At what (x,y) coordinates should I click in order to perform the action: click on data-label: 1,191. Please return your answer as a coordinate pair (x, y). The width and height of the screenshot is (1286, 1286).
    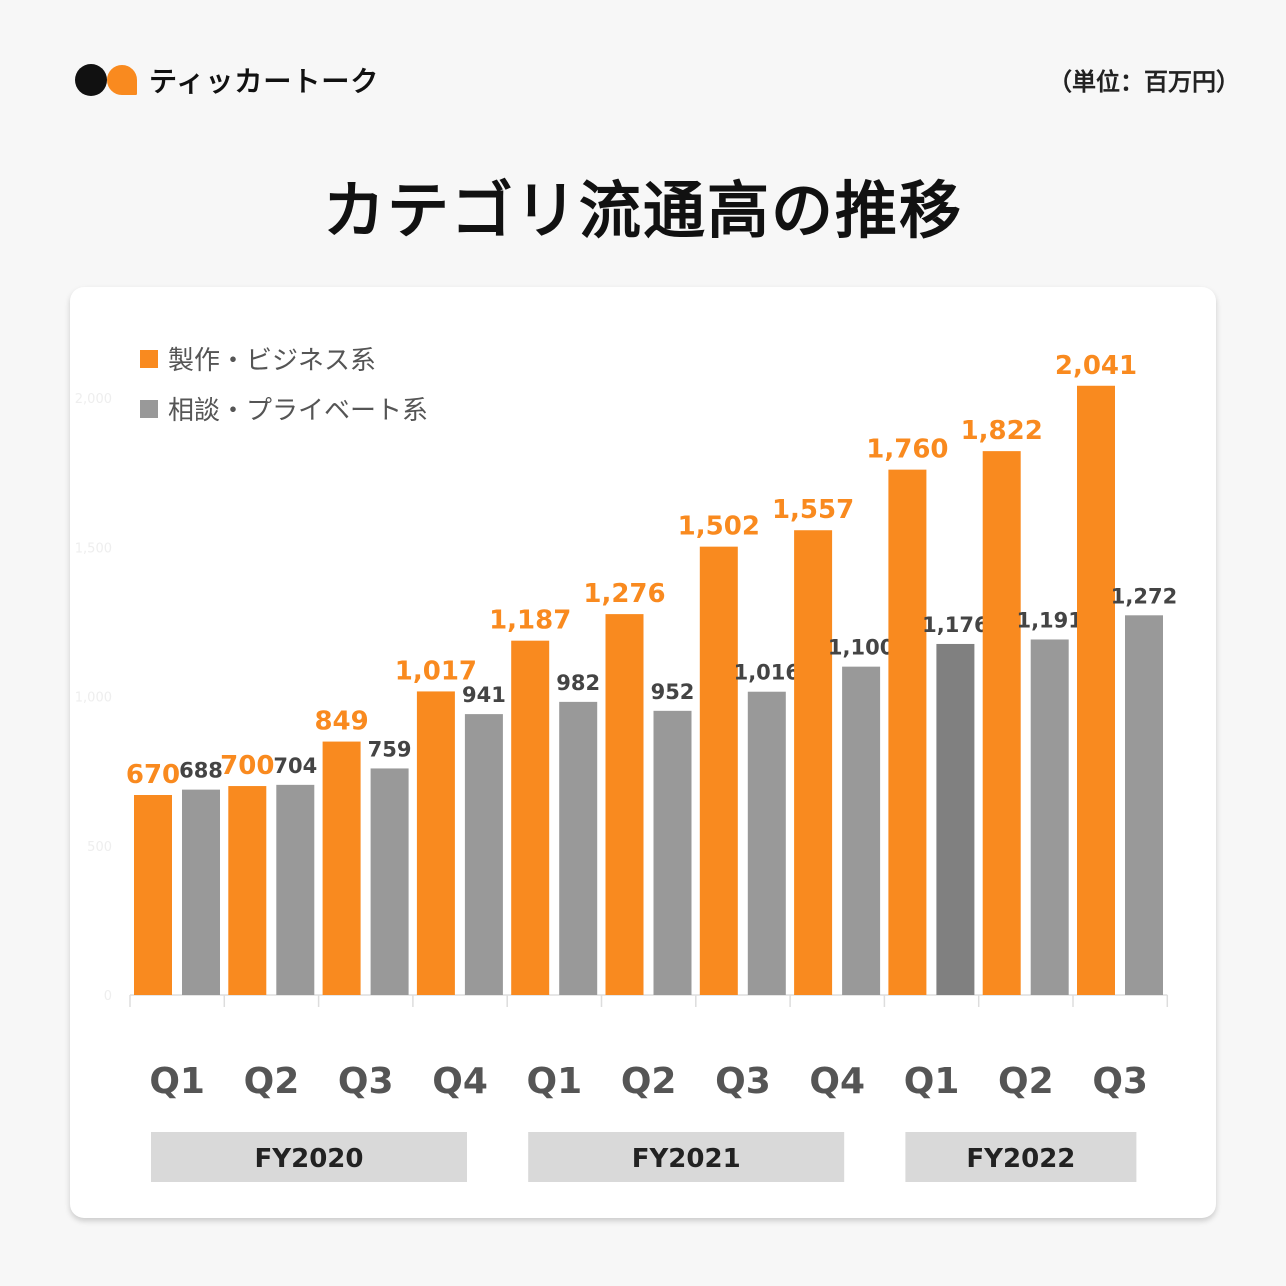
    Looking at the image, I should click on (1049, 620).